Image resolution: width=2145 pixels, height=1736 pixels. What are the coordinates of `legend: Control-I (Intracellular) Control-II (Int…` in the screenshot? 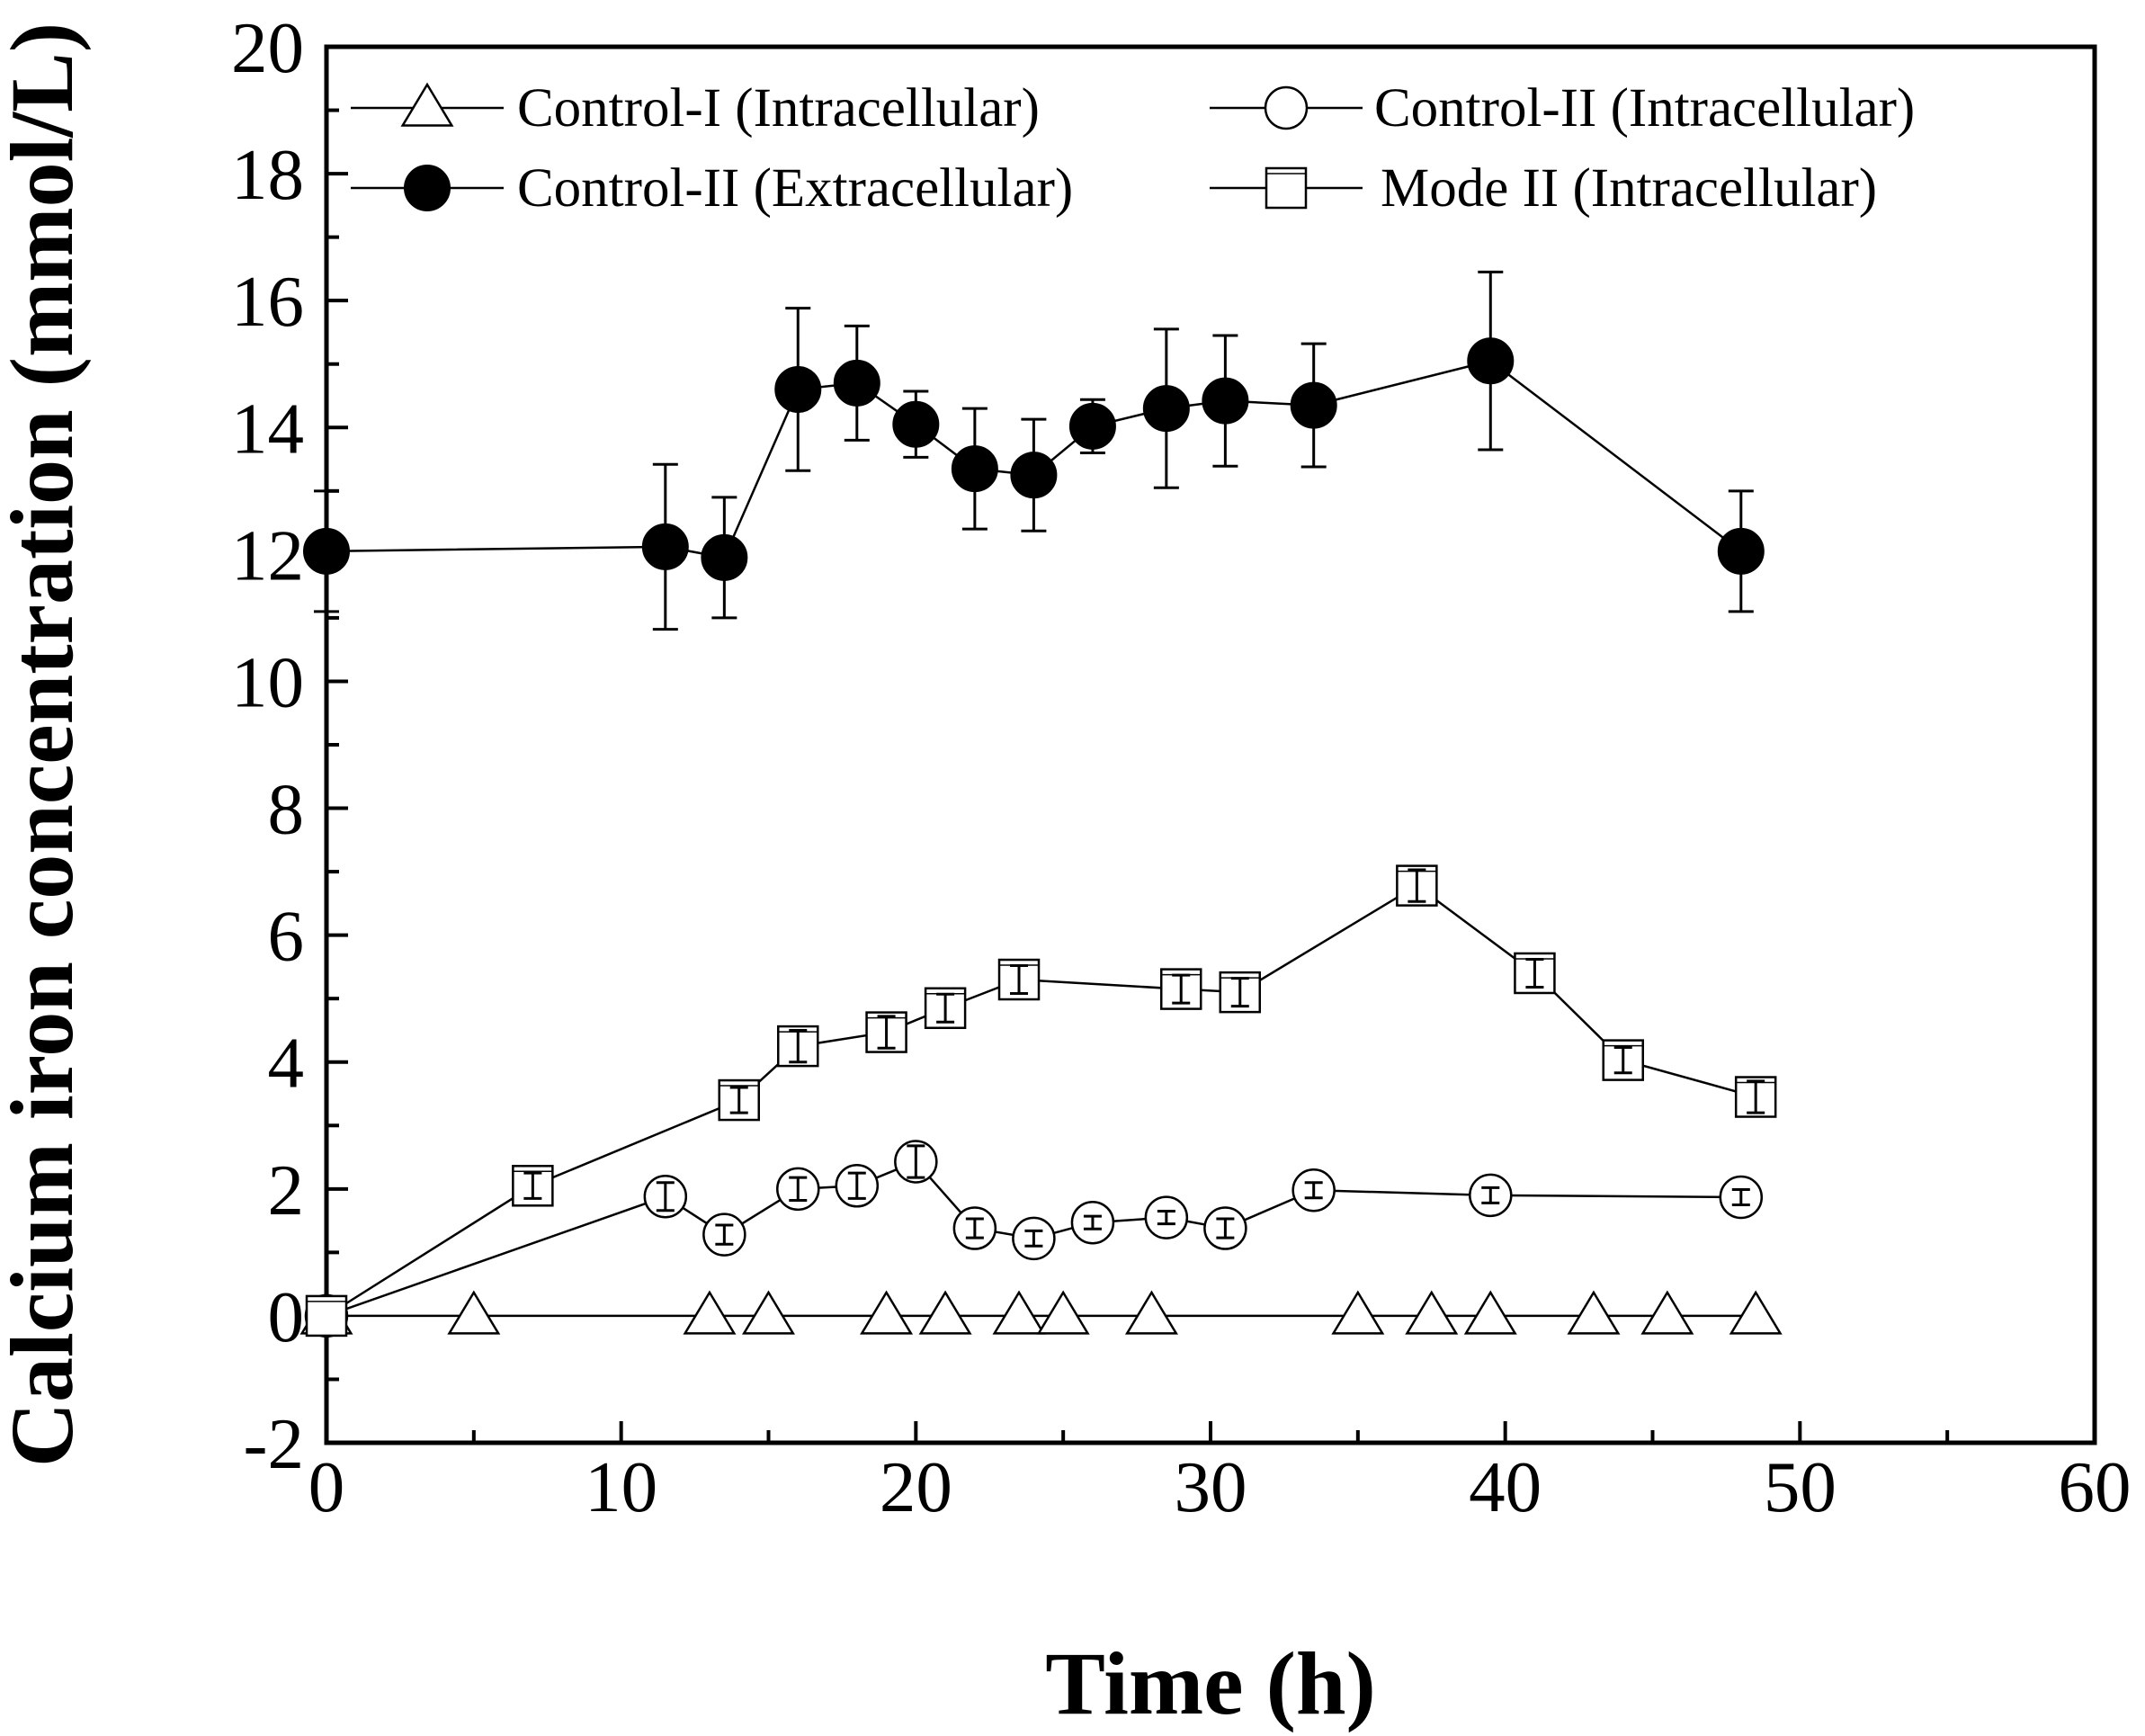 It's located at (1133, 148).